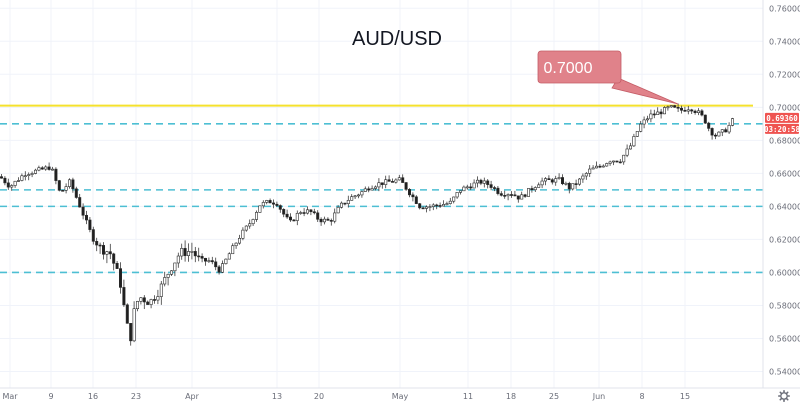 This screenshot has width=800, height=404. Describe the element at coordinates (319, 396) in the screenshot. I see `time-tick-label: 20` at that location.